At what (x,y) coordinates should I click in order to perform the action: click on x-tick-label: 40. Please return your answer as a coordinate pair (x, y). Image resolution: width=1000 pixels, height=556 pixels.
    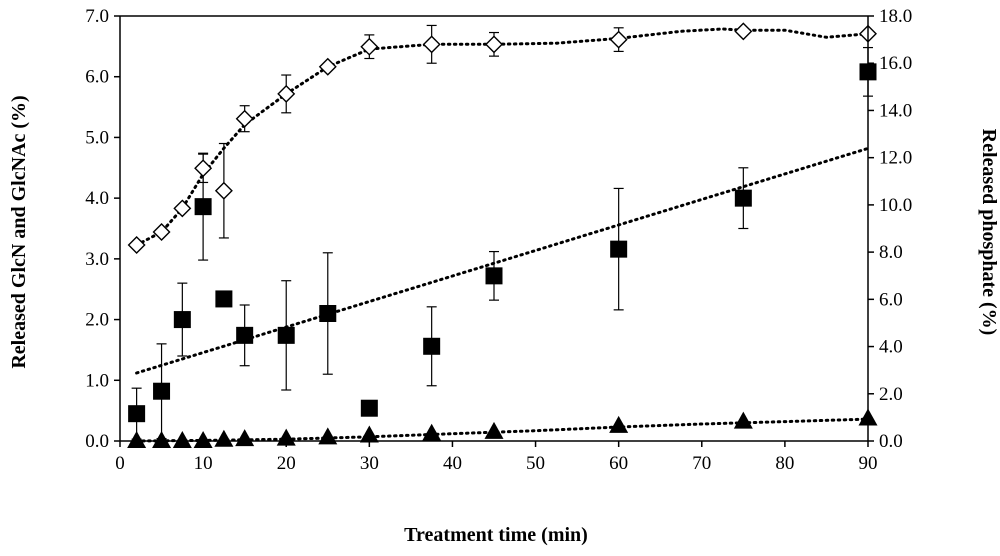
    Looking at the image, I should click on (452, 463).